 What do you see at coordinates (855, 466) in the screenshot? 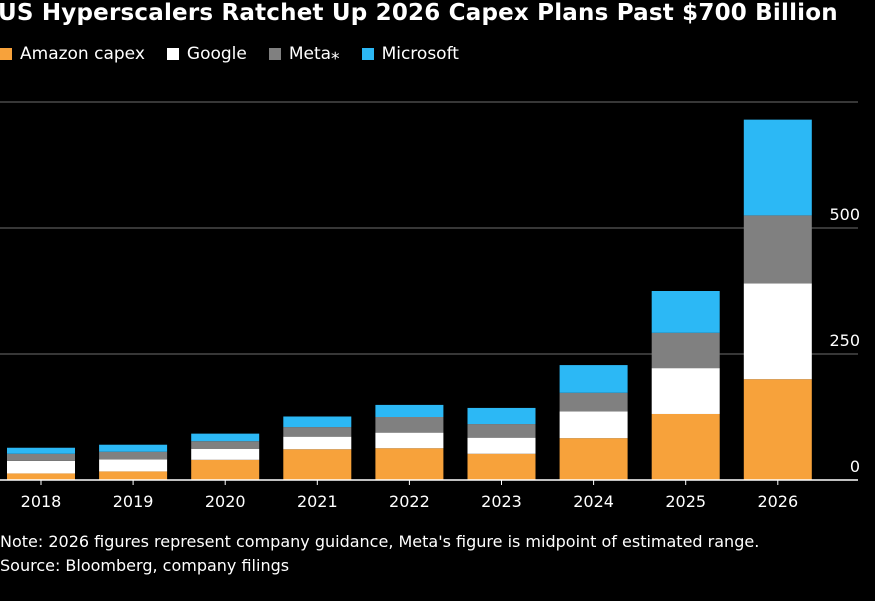
I see `y-tick-label-0: 0` at bounding box center [855, 466].